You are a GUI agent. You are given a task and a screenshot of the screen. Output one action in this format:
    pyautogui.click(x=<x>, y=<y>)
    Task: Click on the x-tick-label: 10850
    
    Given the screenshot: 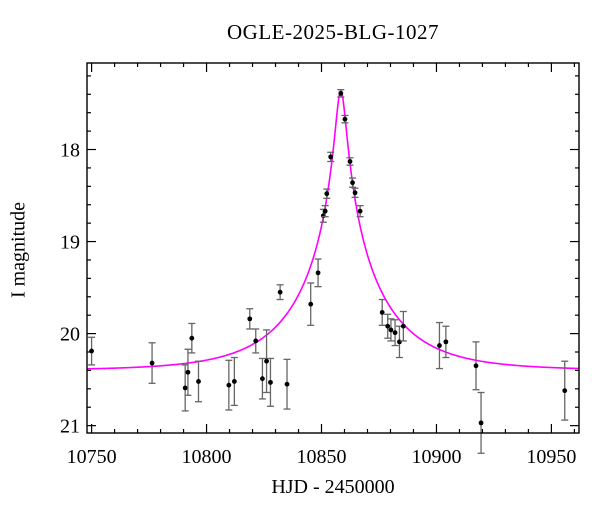 What is the action you would take?
    pyautogui.click(x=322, y=457)
    